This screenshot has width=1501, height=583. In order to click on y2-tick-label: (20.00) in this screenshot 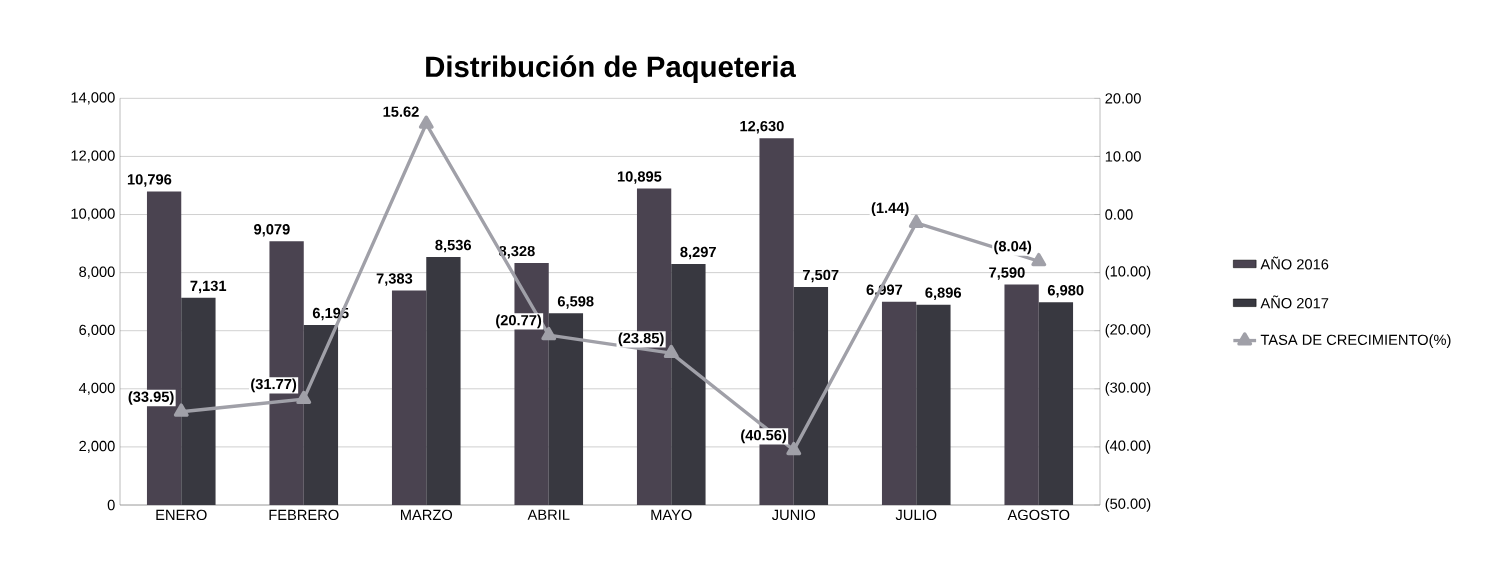, I will do `click(1128, 330)`.